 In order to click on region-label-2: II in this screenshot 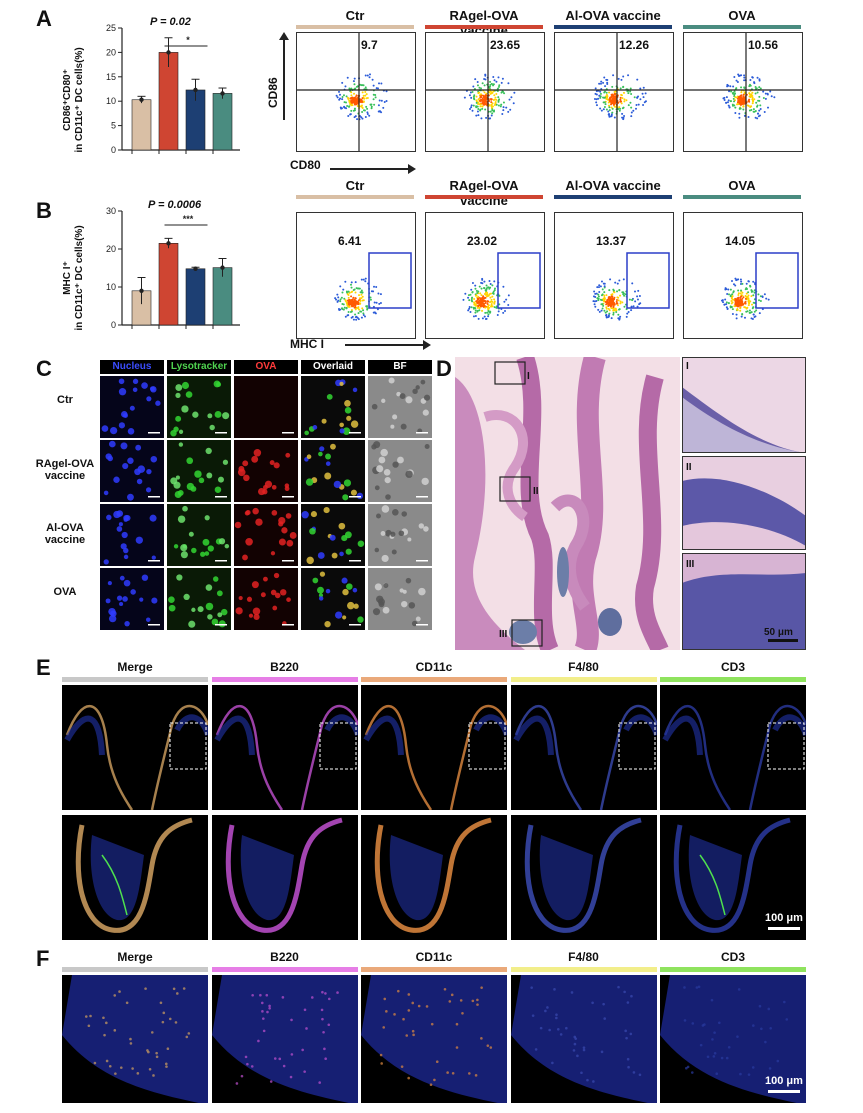, I will do `click(536, 491)`.